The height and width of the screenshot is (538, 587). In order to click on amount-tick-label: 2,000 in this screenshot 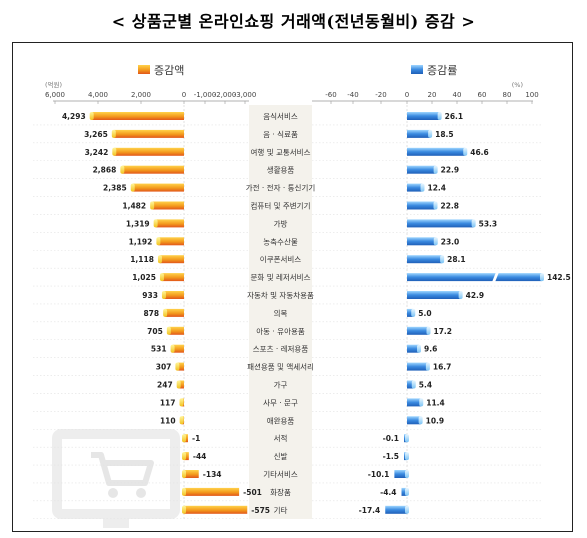, I will do `click(141, 95)`.